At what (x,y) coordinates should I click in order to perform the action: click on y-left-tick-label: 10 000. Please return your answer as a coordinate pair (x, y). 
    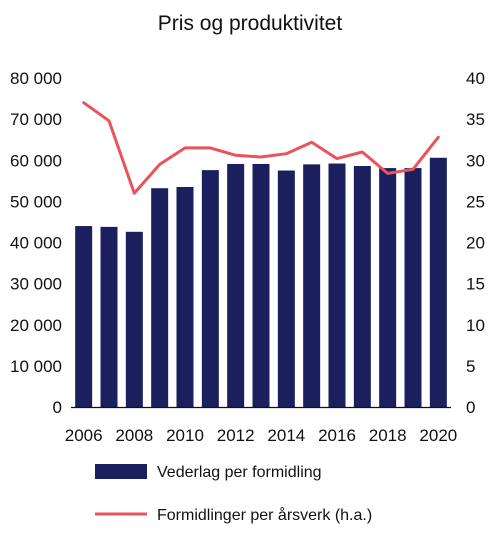
    Looking at the image, I should click on (36, 366).